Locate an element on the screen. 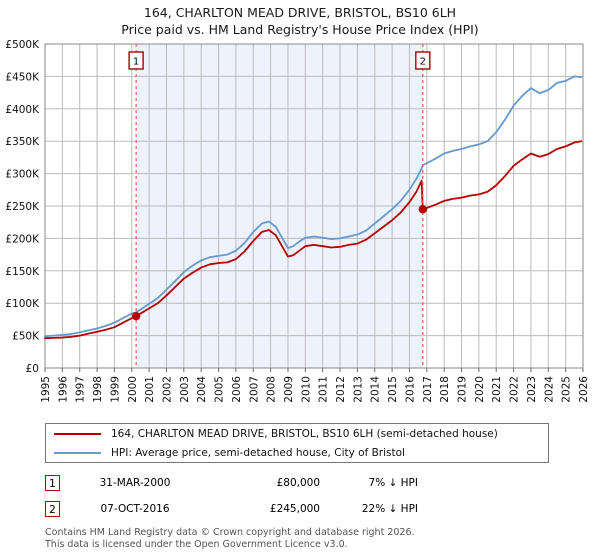  txn-marker-1: 1 is located at coordinates (52, 483).